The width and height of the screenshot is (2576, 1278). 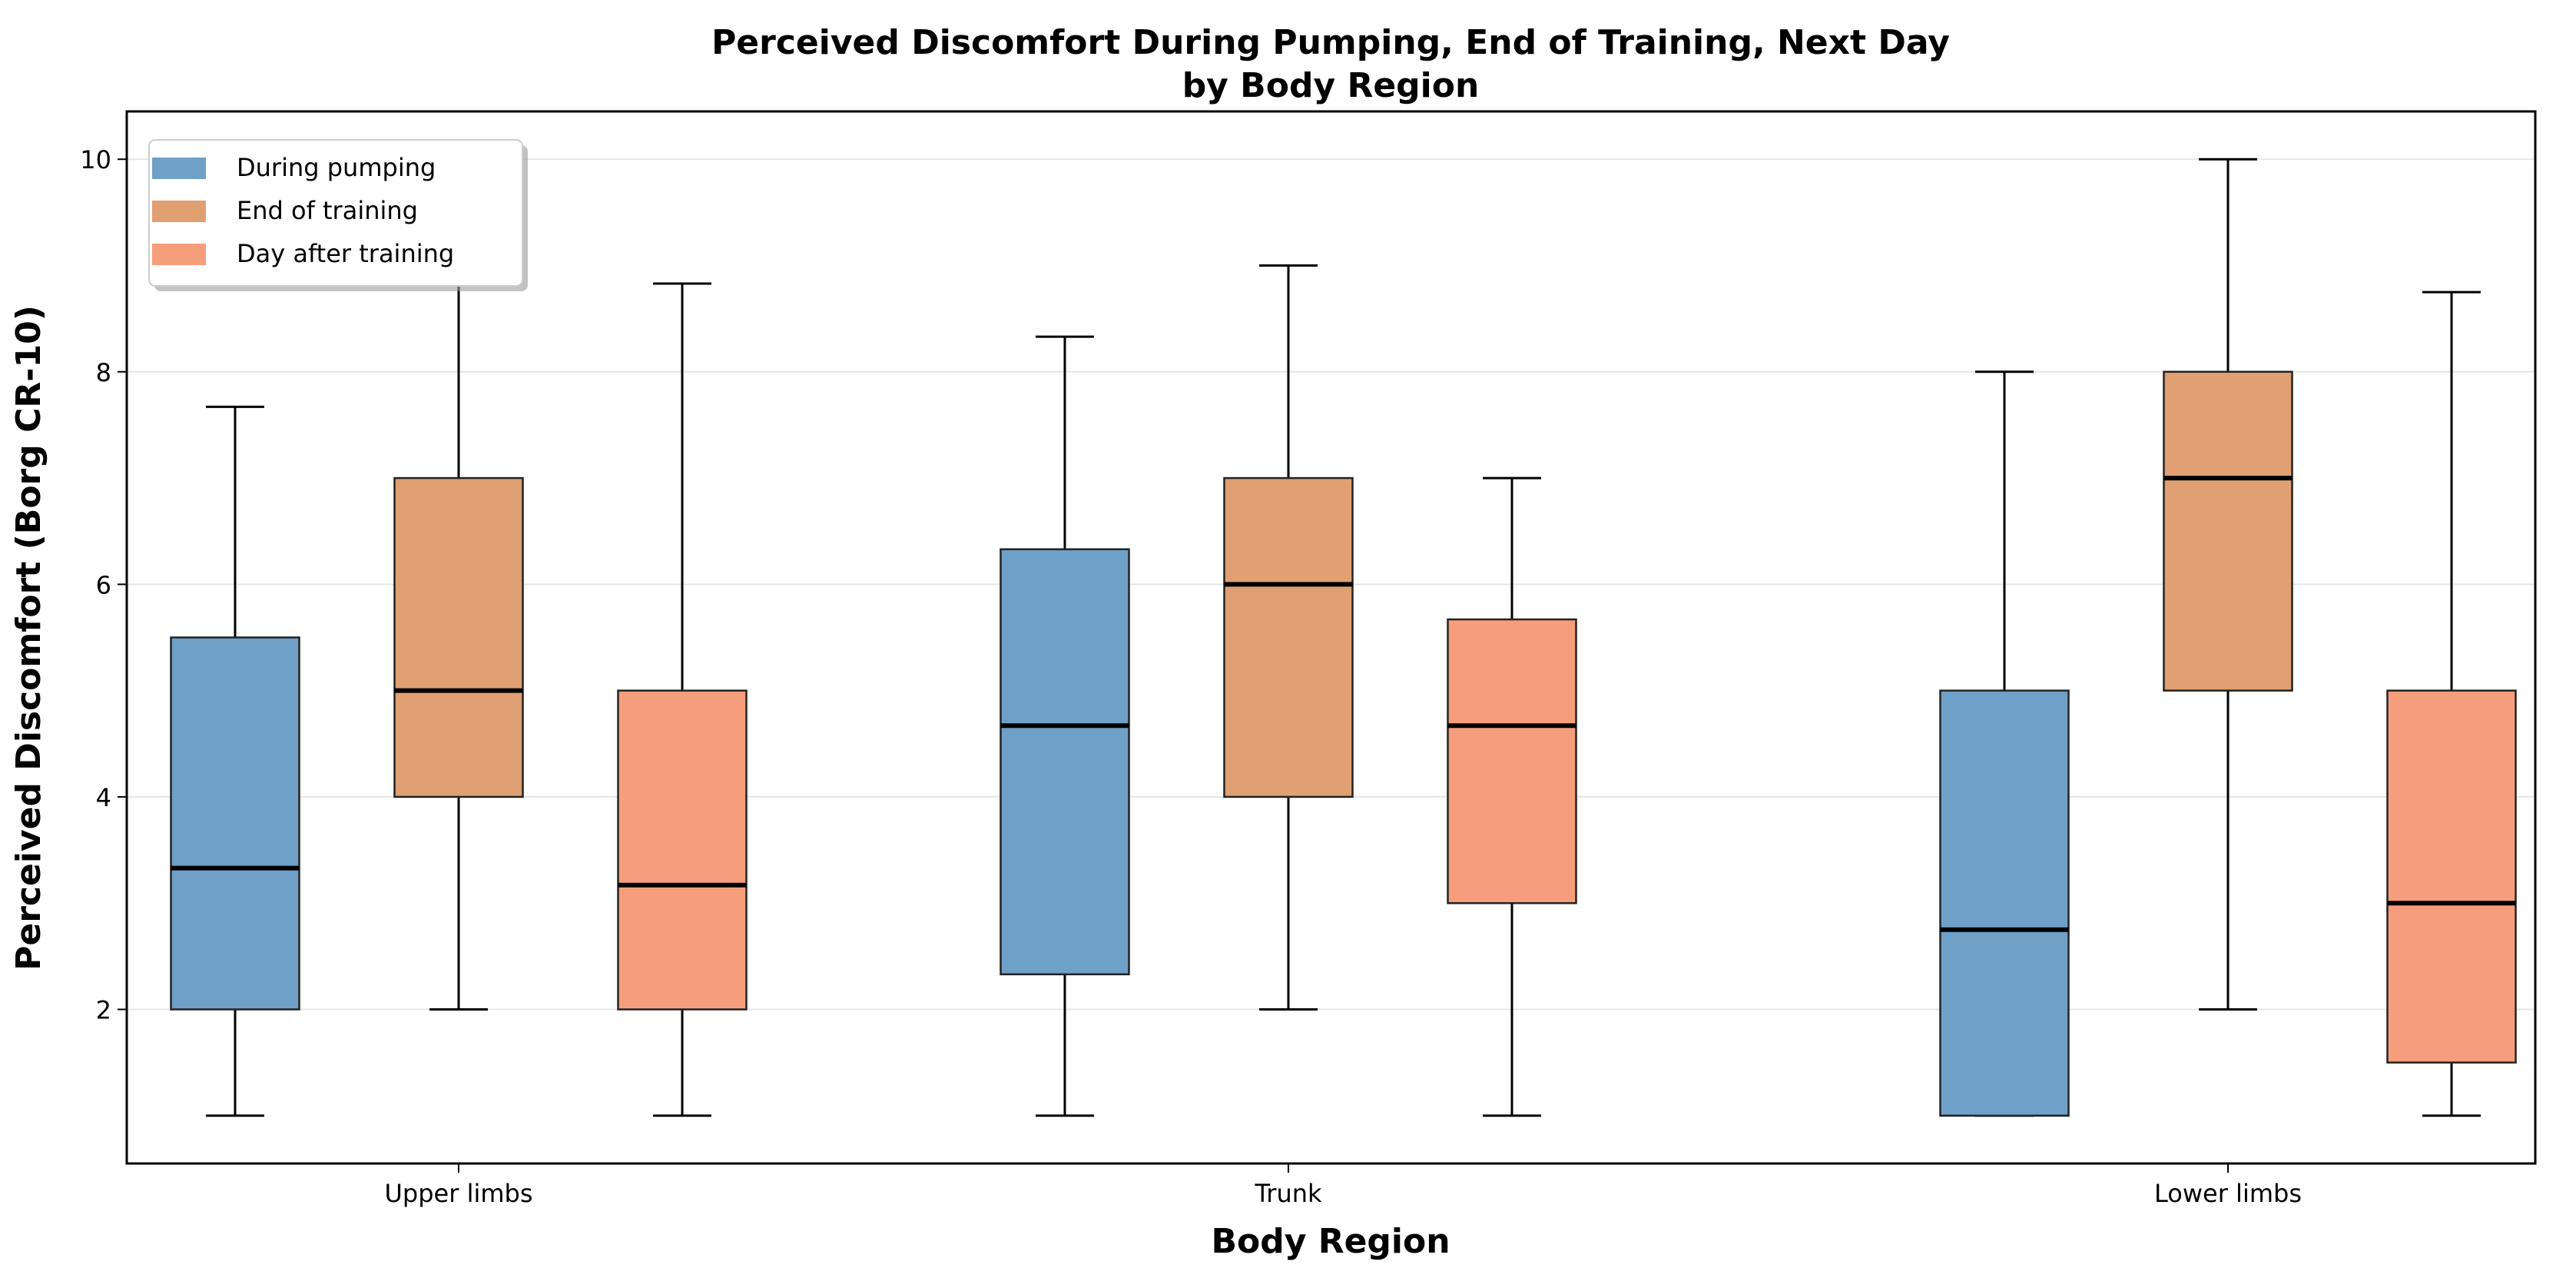 I want to click on y-axis-label: Perceived Discomfort (Borg CR-10), so click(x=28, y=638).